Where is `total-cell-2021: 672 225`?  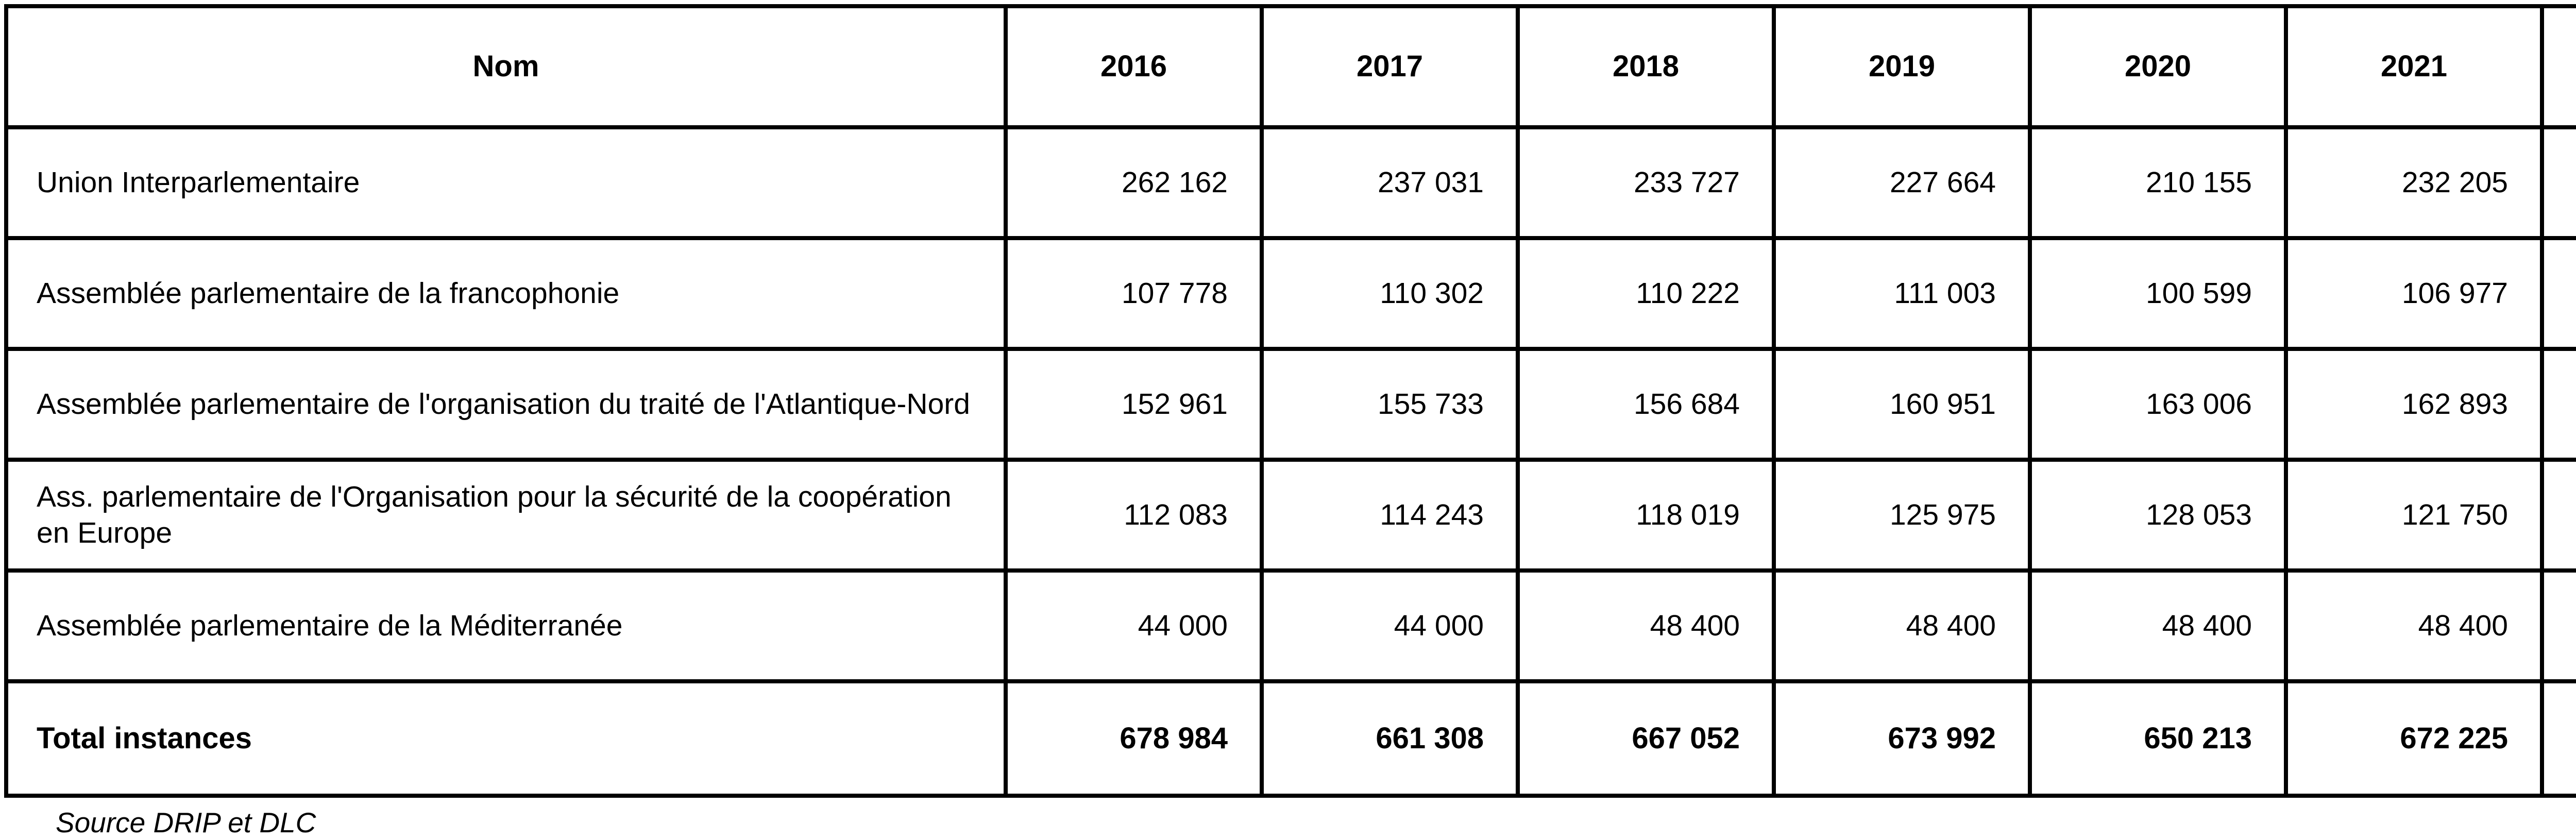
total-cell-2021: 672 225 is located at coordinates (2414, 738).